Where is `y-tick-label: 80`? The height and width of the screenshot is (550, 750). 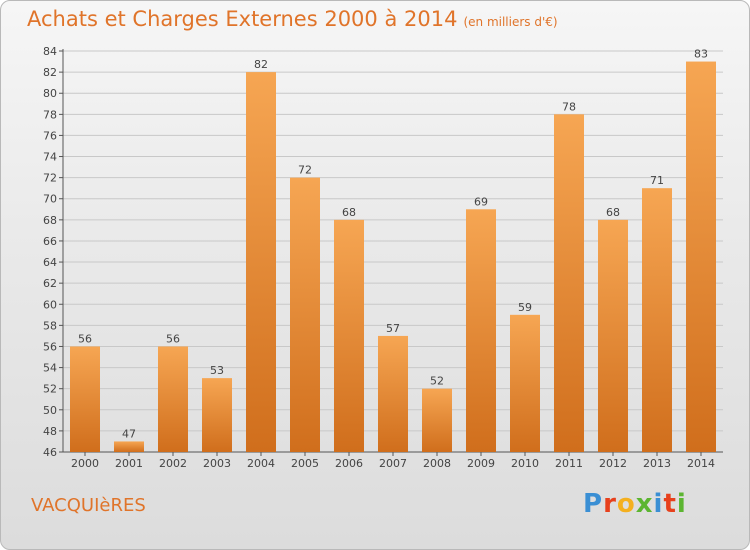
y-tick-label: 80 is located at coordinates (50, 93).